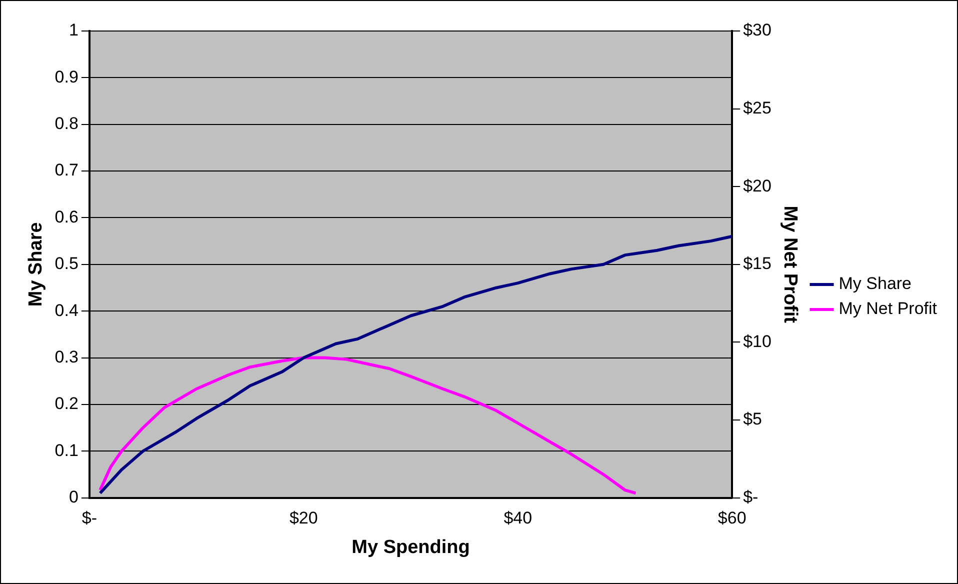 This screenshot has height=584, width=958. Describe the element at coordinates (66, 76) in the screenshot. I see `y-tick-label: 0.9` at that location.